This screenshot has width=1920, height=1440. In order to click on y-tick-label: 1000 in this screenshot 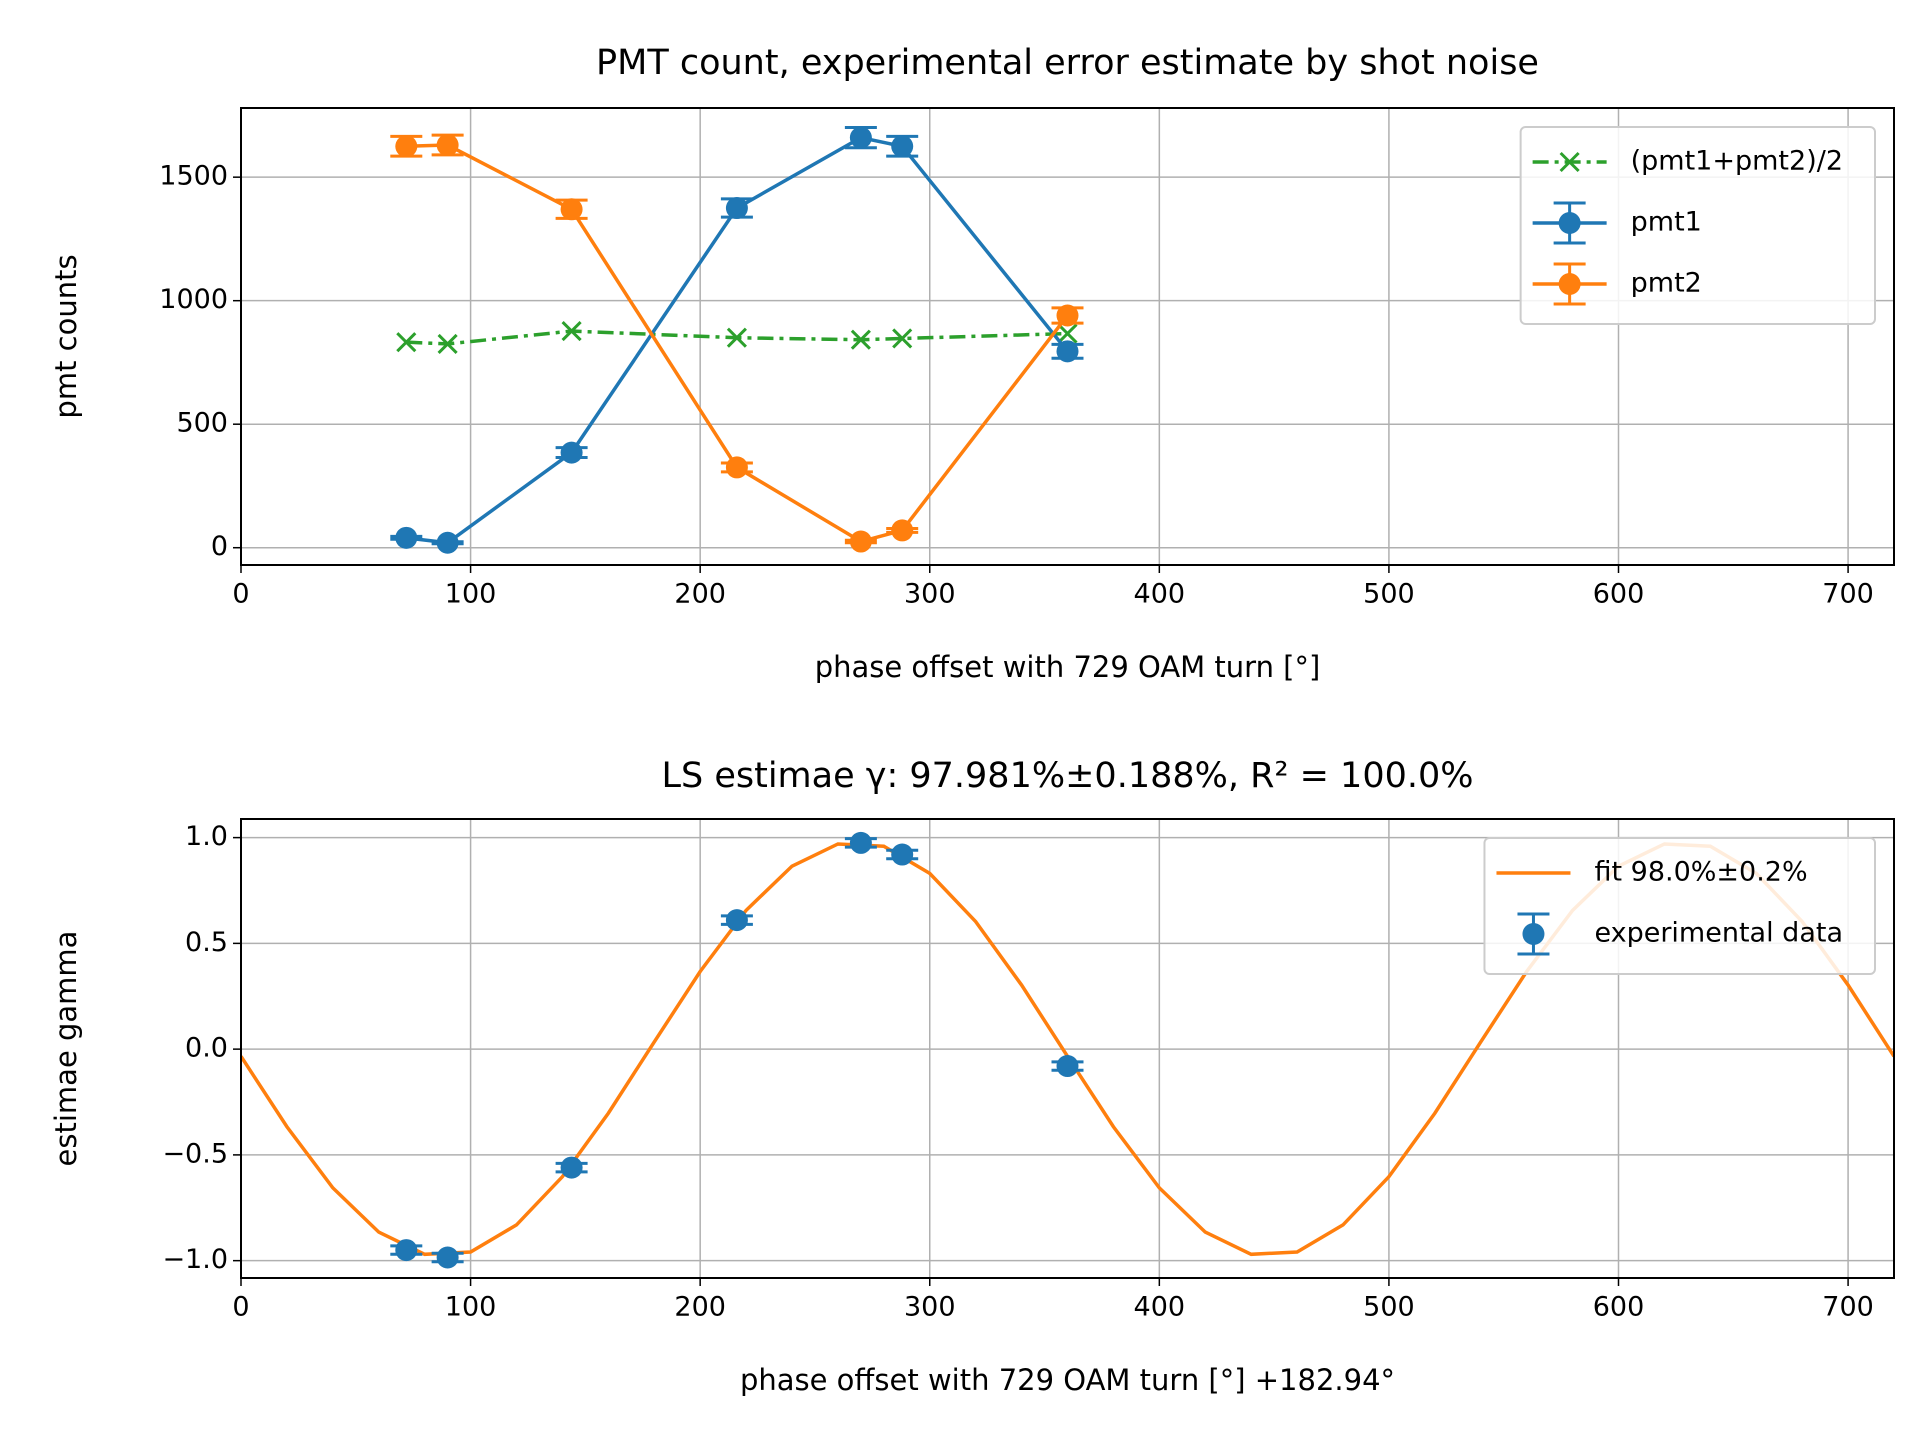, I will do `click(193, 299)`.